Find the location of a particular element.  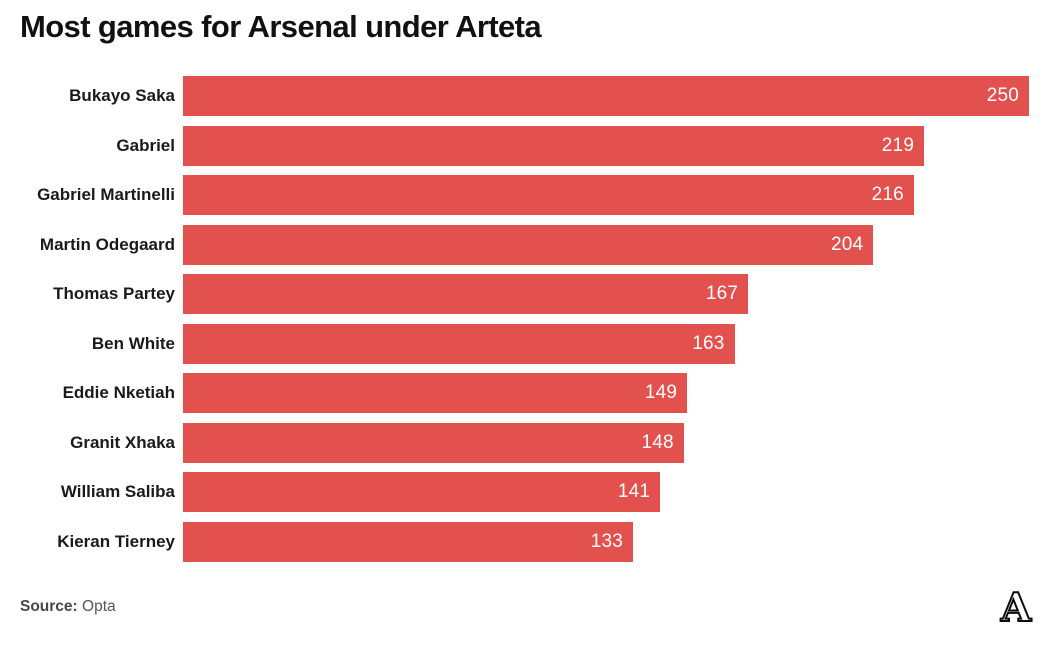

bar-track: 149 is located at coordinates (606, 393).